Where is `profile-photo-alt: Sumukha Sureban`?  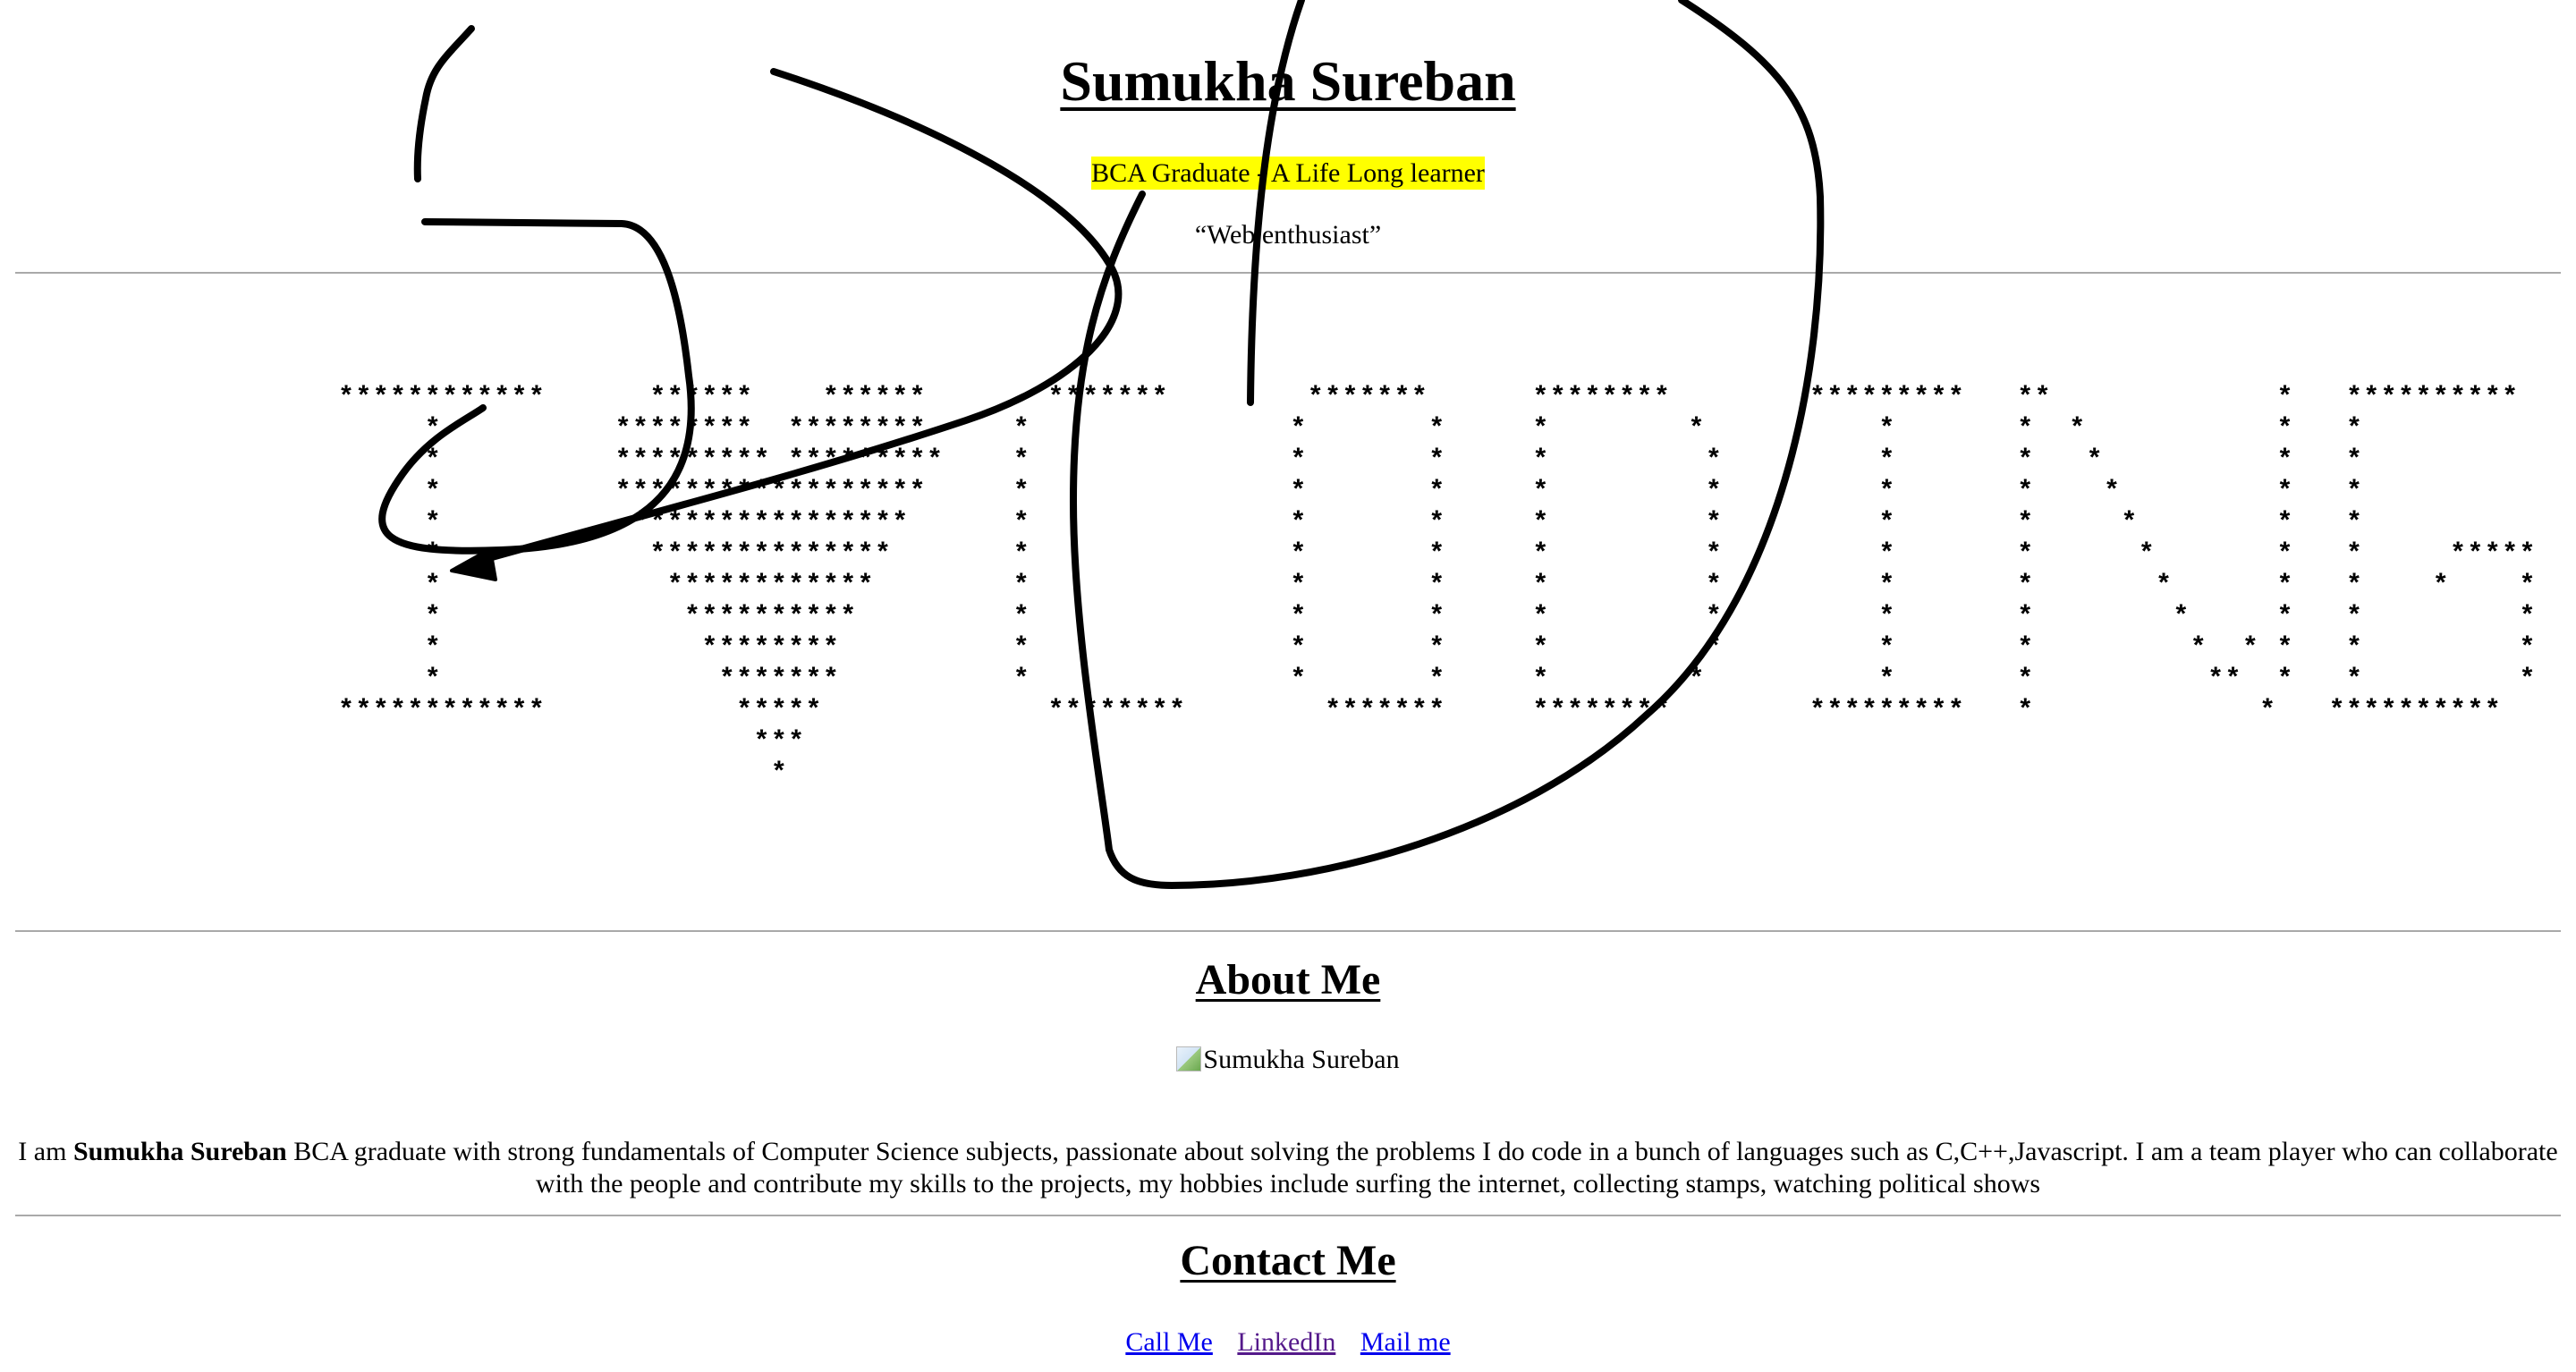 profile-photo-alt: Sumukha Sureban is located at coordinates (1301, 1059).